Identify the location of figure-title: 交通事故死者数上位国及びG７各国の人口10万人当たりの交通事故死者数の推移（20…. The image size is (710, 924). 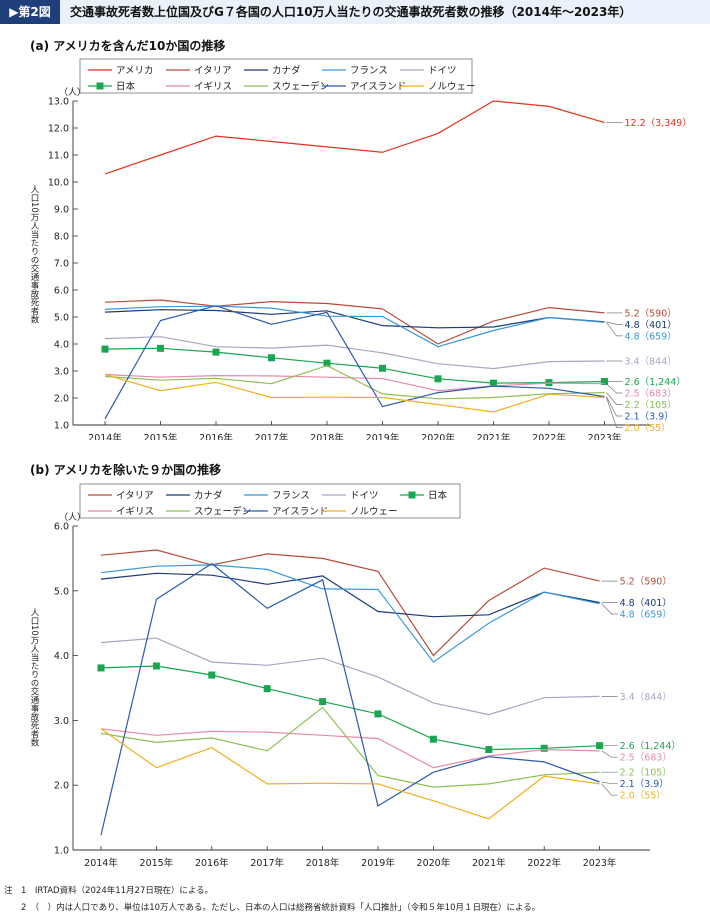
(351, 12).